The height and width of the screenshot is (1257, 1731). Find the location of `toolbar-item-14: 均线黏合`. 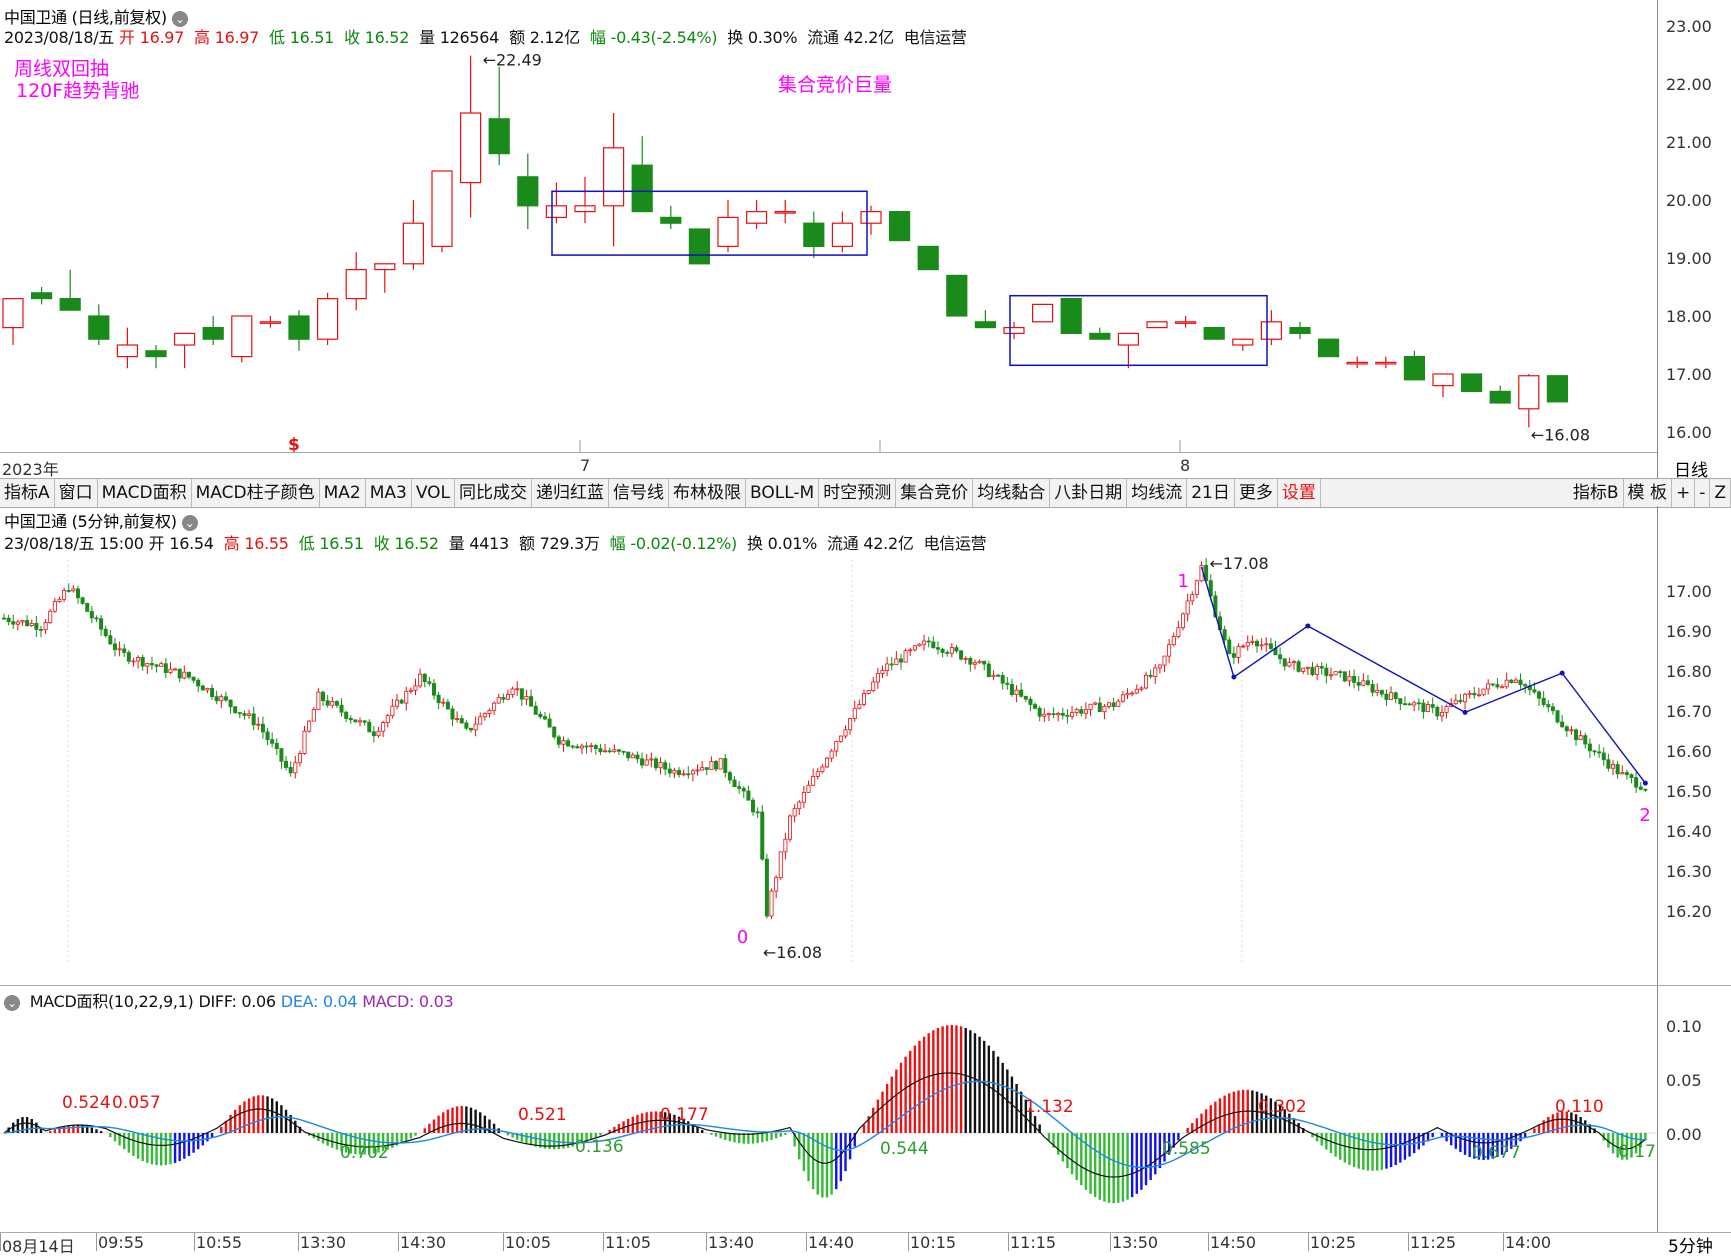

toolbar-item-14: 均线黏合 is located at coordinates (1012, 493).